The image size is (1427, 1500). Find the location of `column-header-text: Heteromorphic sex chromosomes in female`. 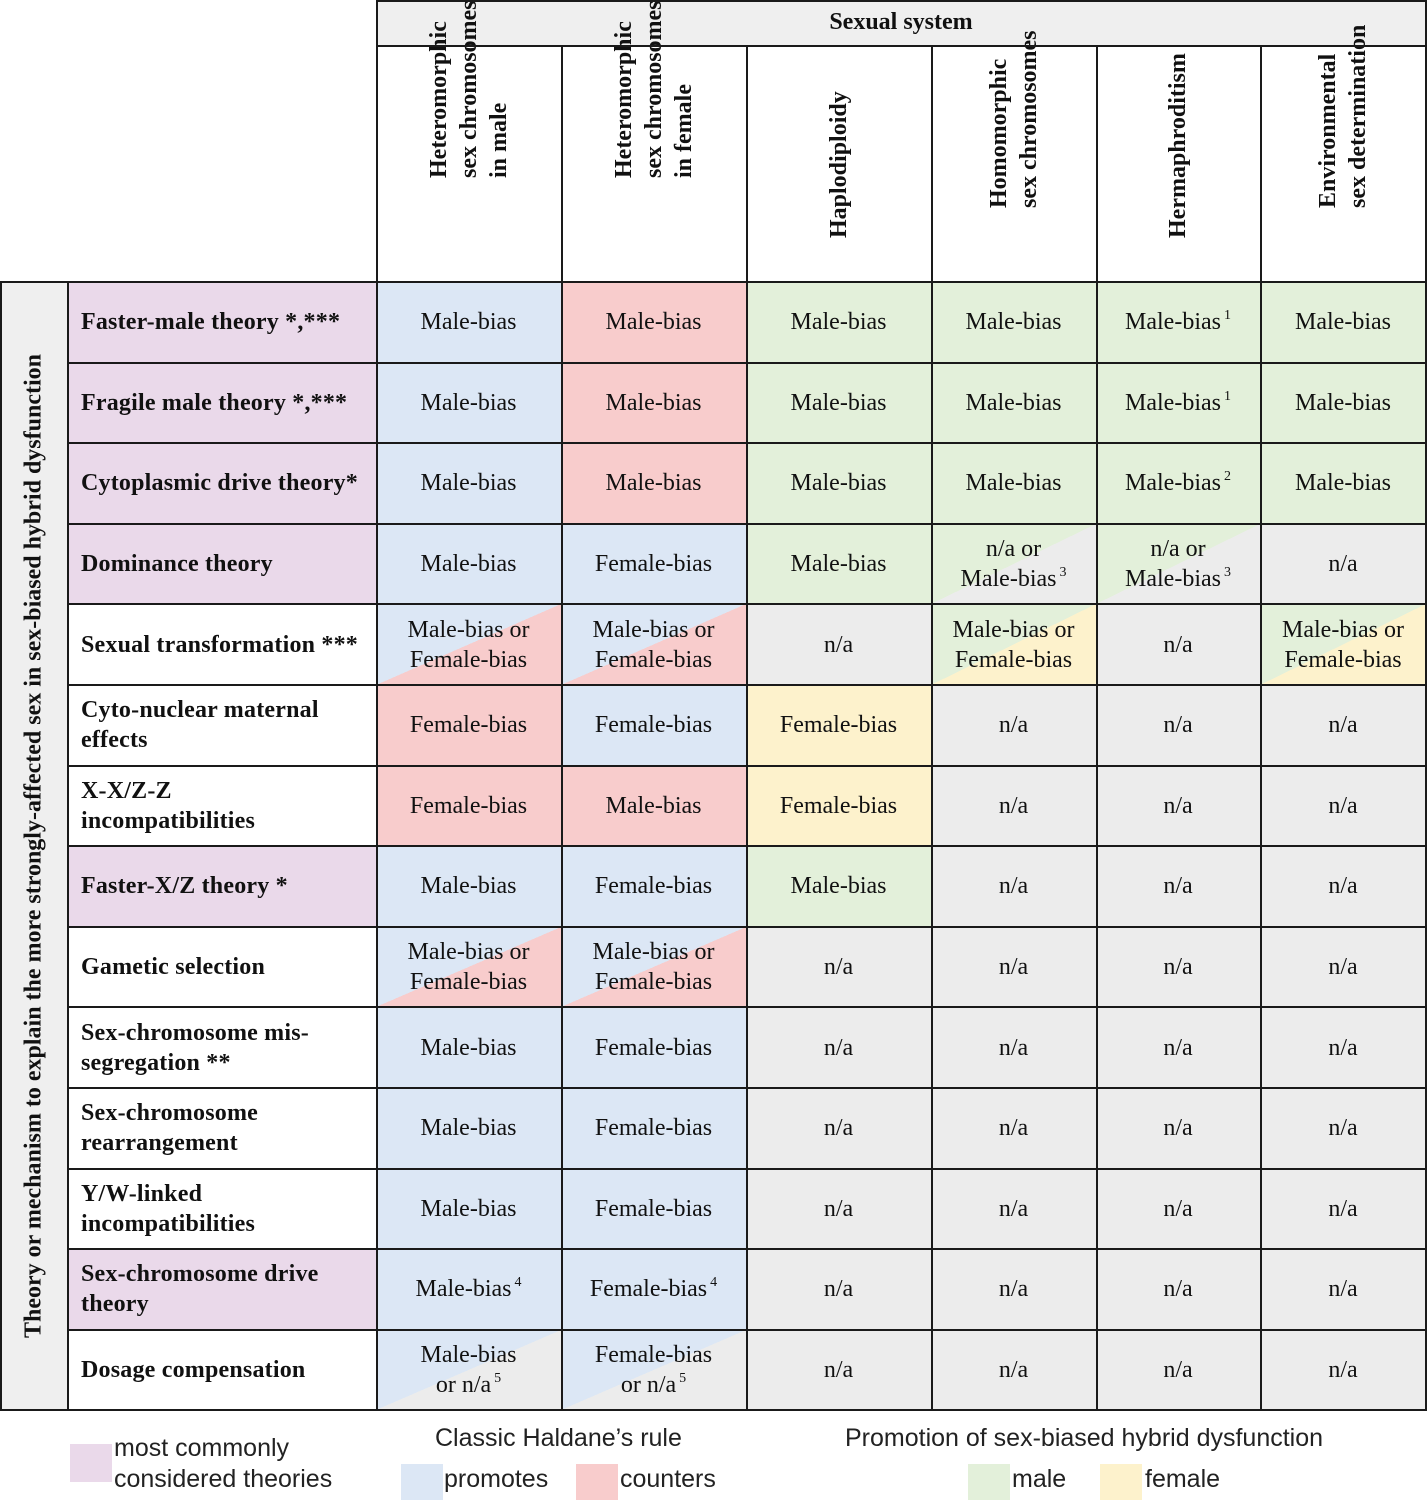

column-header-text: Heteromorphic sex chromosomes in female is located at coordinates (653, 89).